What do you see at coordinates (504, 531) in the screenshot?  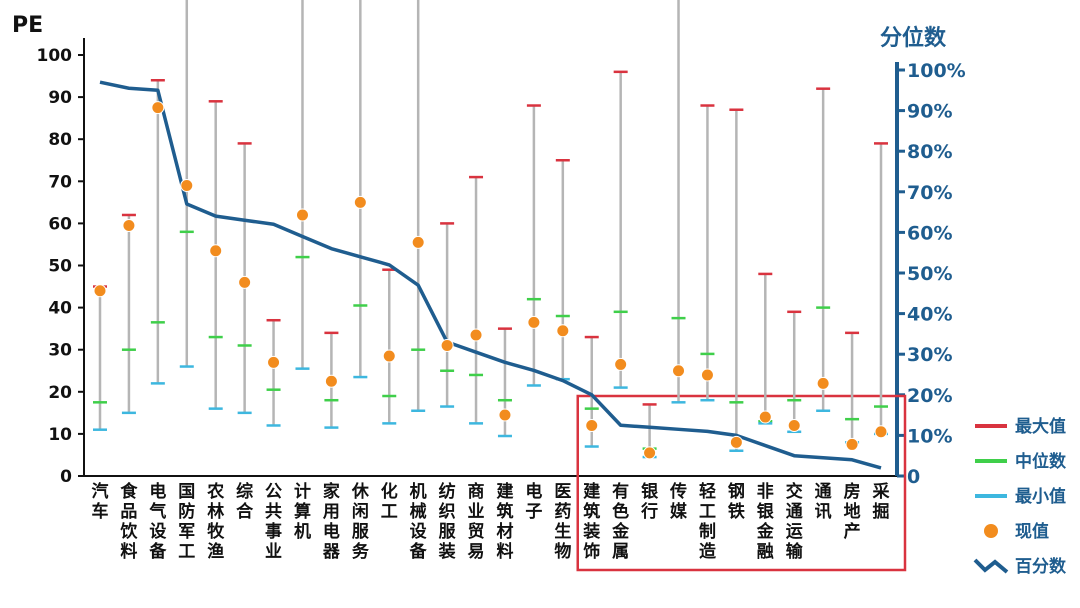 I see `category-label-char: 材` at bounding box center [504, 531].